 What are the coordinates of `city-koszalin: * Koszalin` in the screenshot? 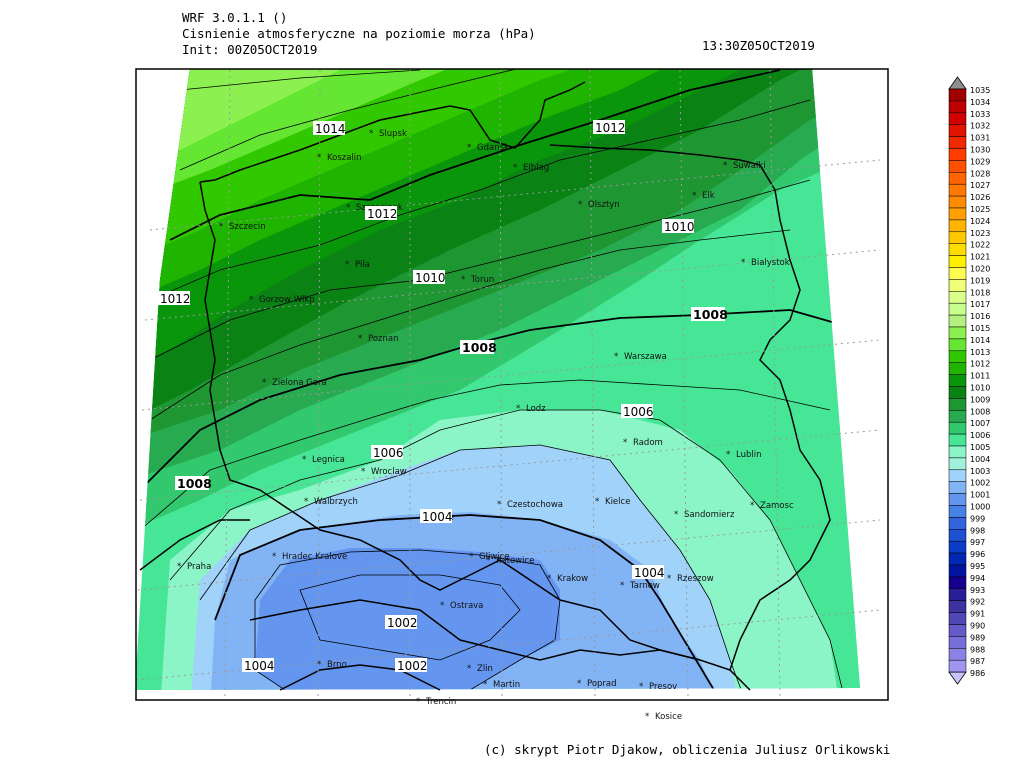 It's located at (339, 158).